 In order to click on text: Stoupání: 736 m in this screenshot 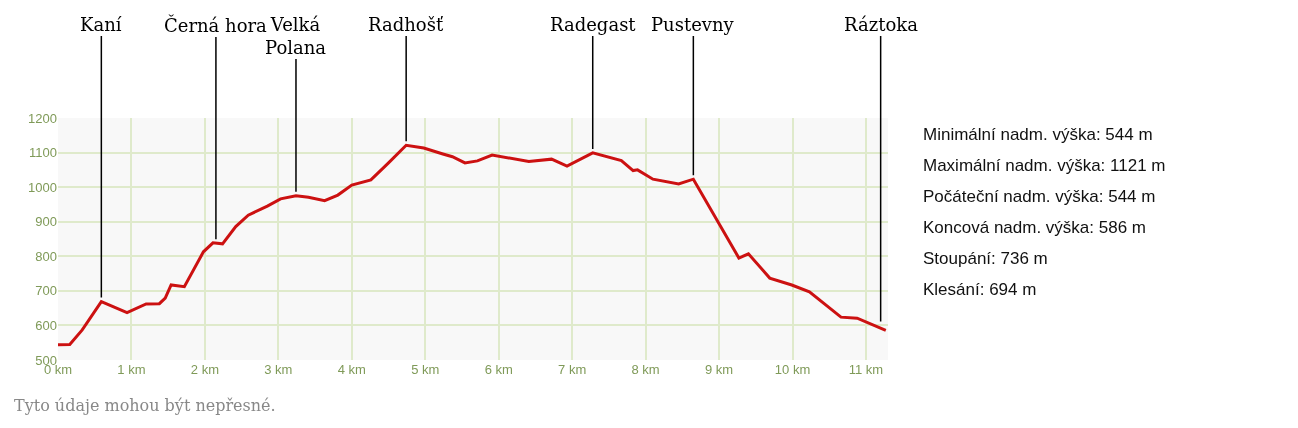, I will do `click(985, 258)`.